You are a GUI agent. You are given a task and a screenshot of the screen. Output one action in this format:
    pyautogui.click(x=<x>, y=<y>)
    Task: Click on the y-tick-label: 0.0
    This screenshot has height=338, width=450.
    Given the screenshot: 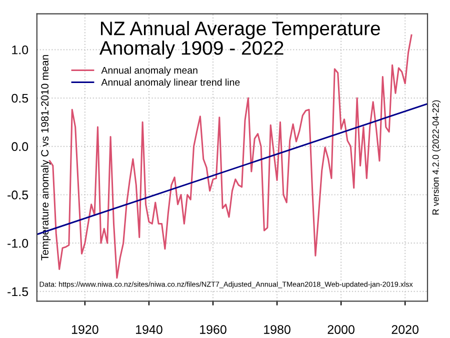 What is the action you would take?
    pyautogui.click(x=20, y=147)
    